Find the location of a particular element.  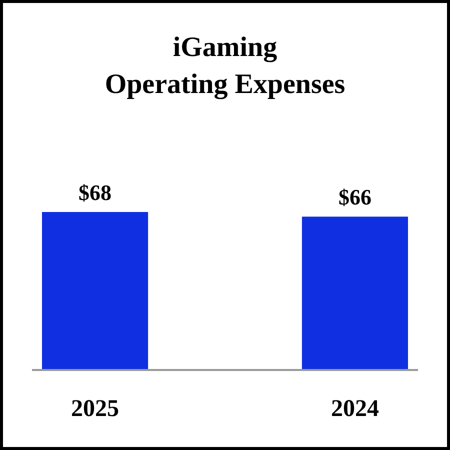

x-tick-label: 2024 is located at coordinates (354, 409).